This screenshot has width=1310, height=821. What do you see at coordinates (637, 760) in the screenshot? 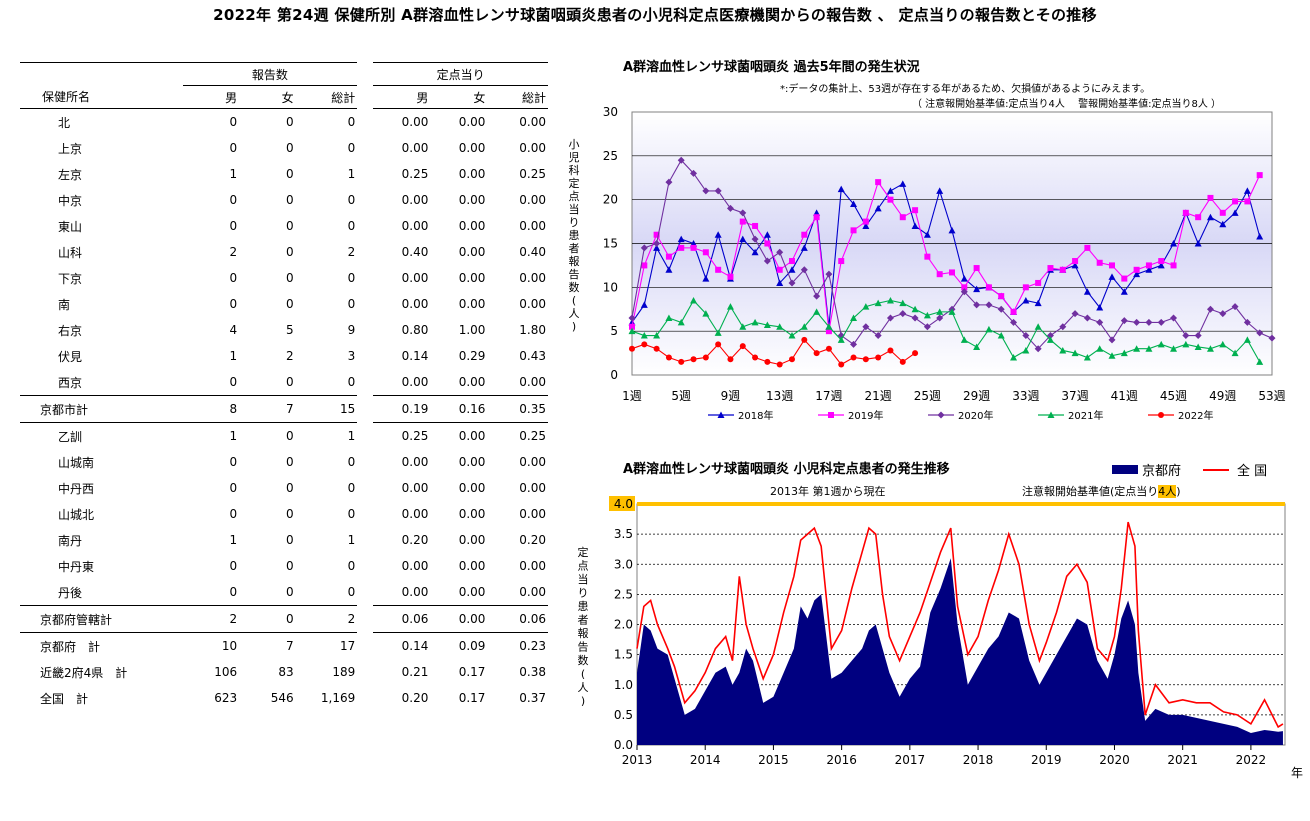
I see `chart2-x-tick-label: 2013` at bounding box center [637, 760].